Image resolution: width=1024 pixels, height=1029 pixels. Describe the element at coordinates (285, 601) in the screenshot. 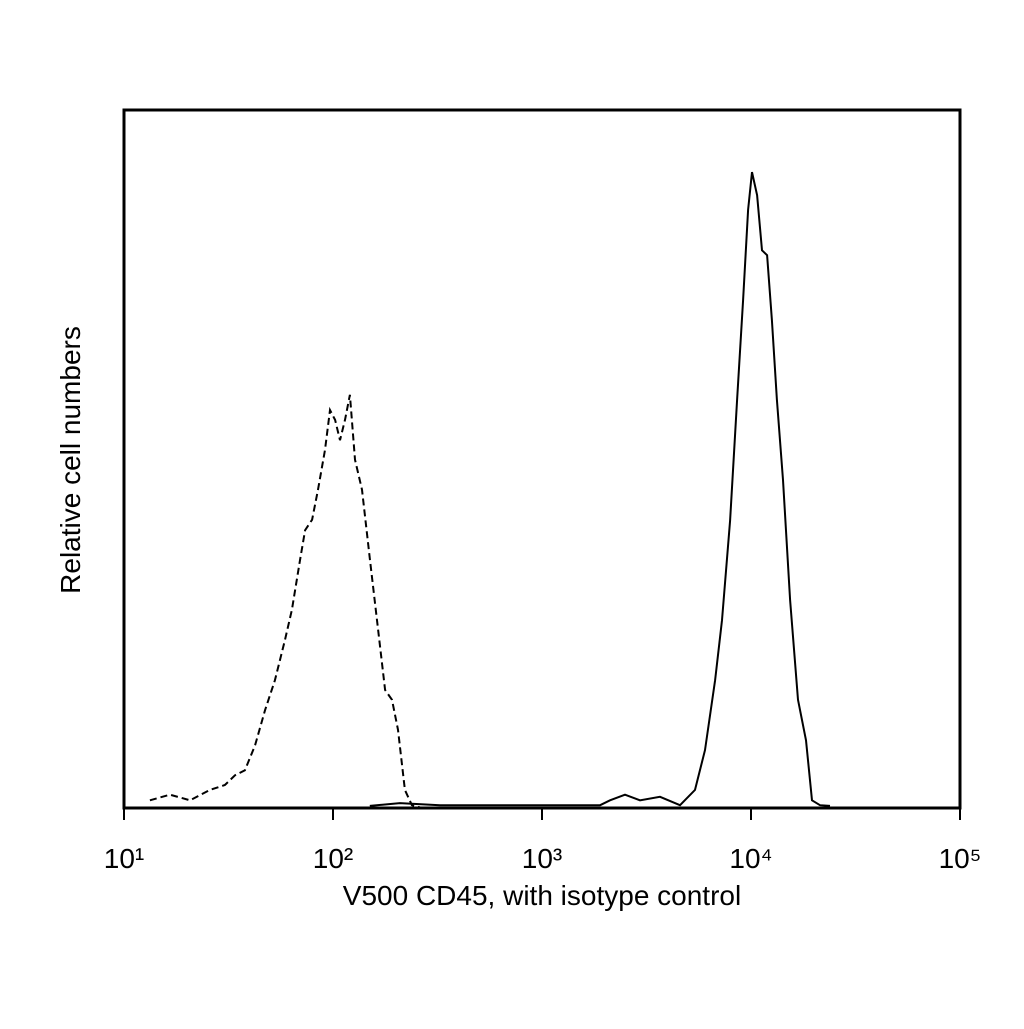

I see `series-line` at that location.